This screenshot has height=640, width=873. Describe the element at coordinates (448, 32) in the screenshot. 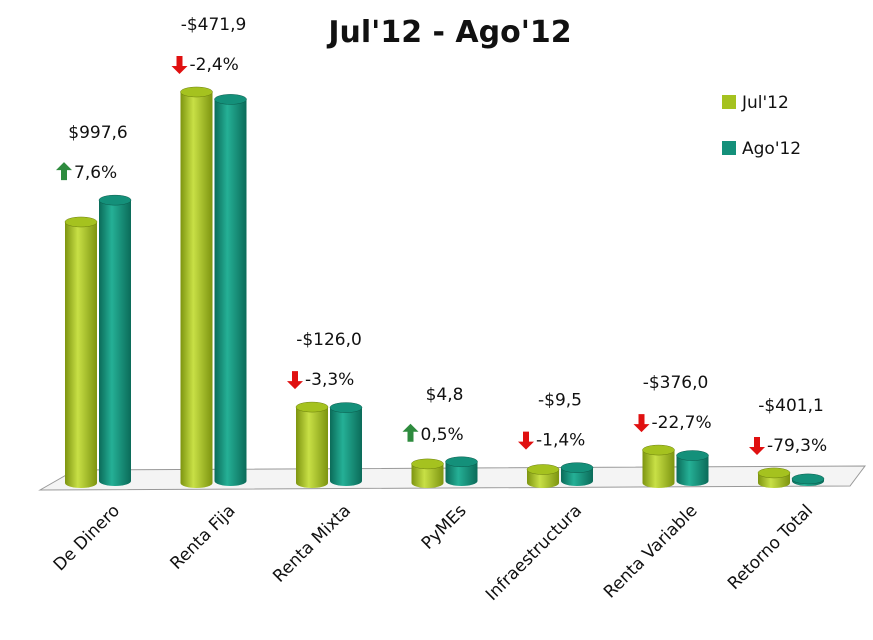

I see `chart-title: Jul'12 - Ago'12` at that location.